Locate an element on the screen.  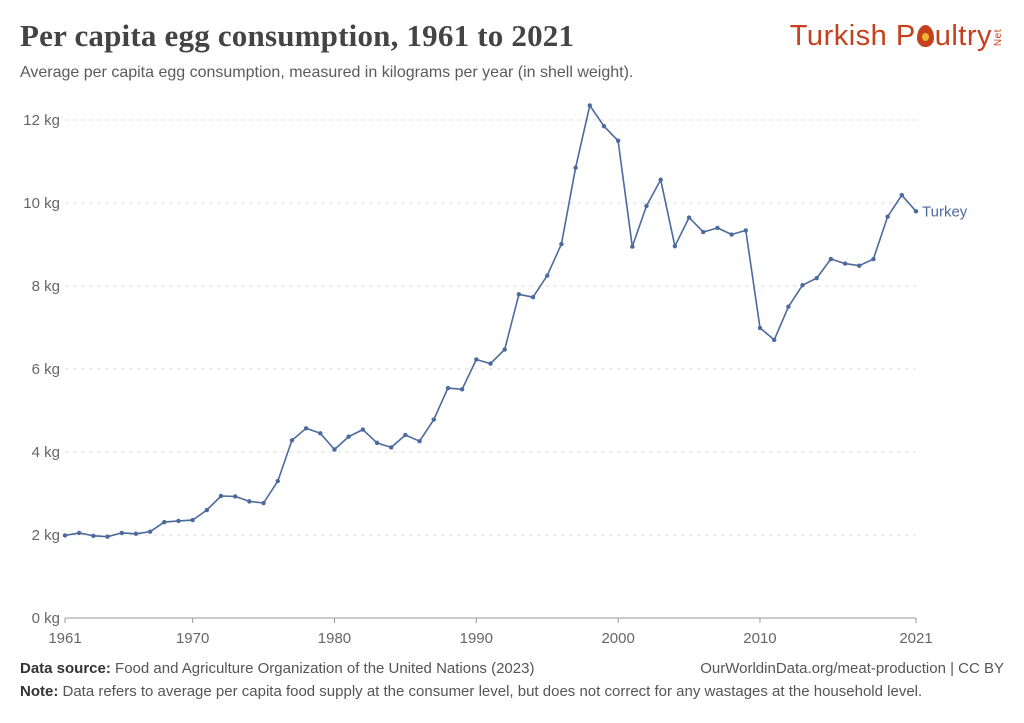
x-tick-label: 1980 is located at coordinates (334, 637).